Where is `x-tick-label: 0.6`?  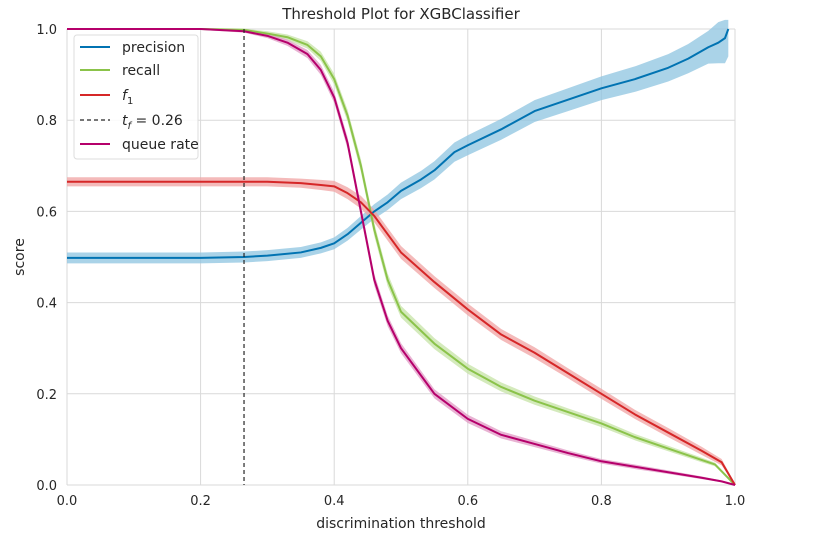 x-tick-label: 0.6 is located at coordinates (467, 501).